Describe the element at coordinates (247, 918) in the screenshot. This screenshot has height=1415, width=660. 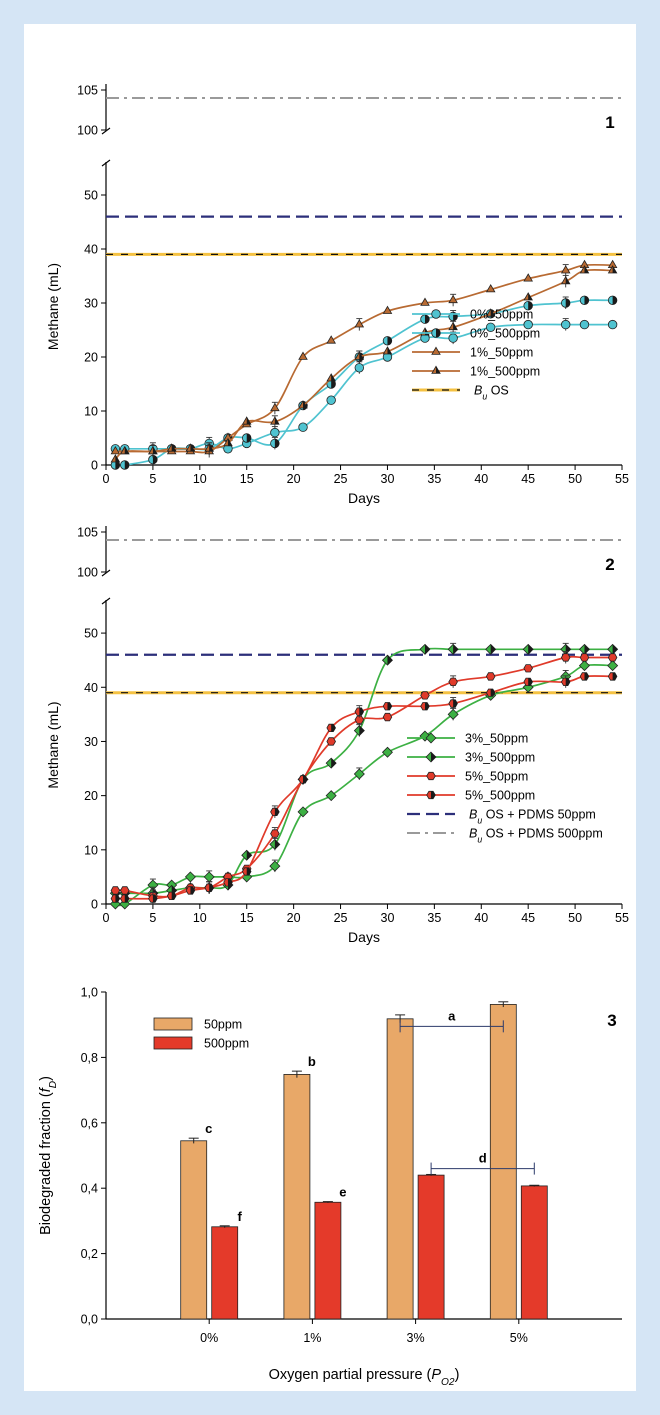
I see `x-tick-label: 15` at that location.